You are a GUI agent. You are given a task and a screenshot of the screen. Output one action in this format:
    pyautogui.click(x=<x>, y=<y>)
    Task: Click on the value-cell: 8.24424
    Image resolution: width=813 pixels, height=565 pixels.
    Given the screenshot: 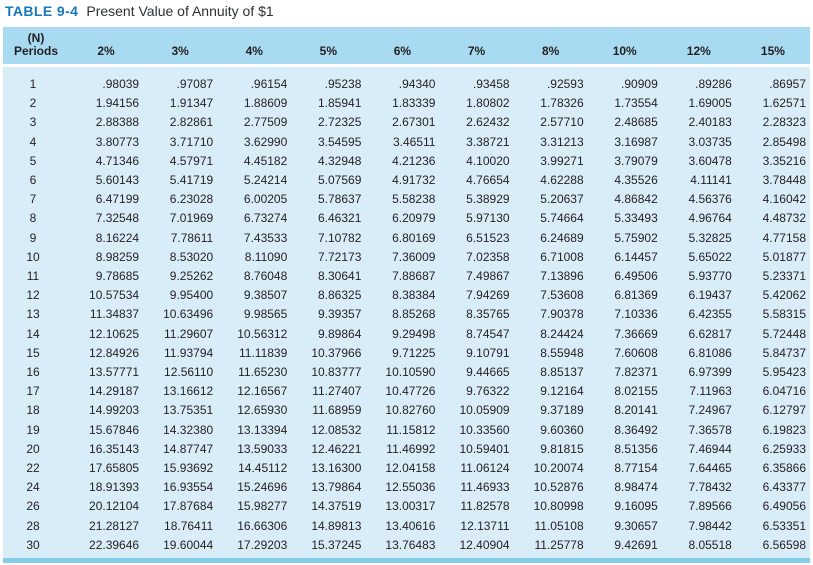 What is the action you would take?
    pyautogui.click(x=550, y=334)
    